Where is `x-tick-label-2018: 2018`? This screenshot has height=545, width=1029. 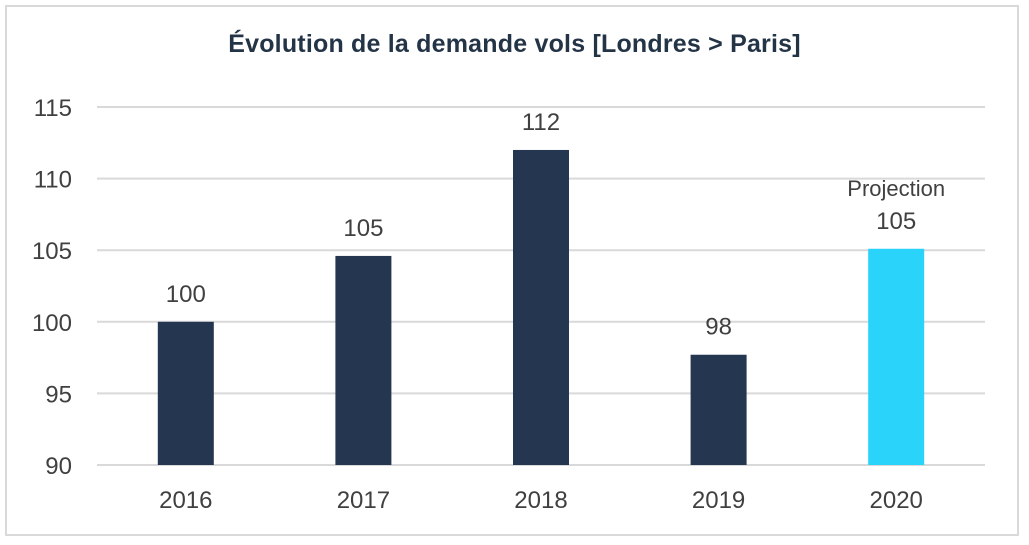 x-tick-label-2018: 2018 is located at coordinates (540, 500).